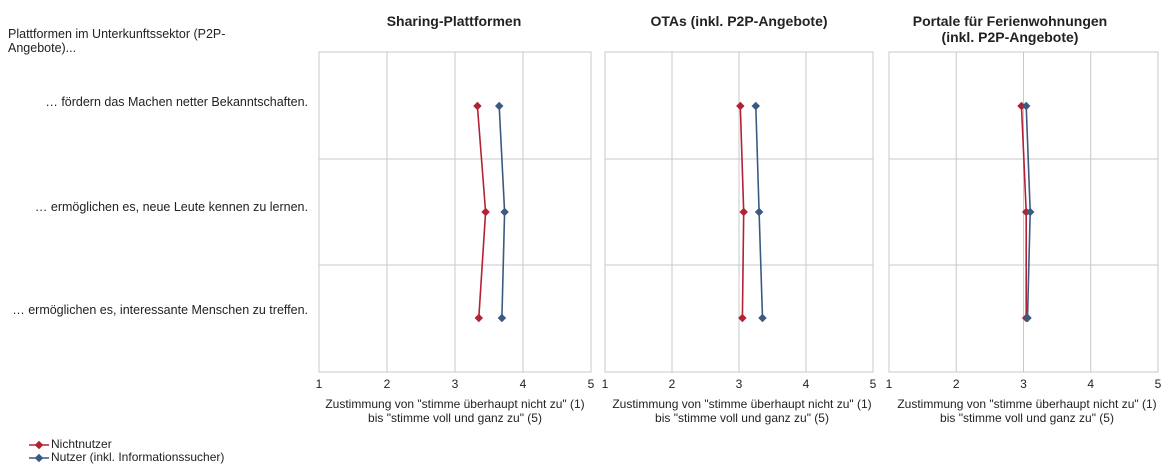  What do you see at coordinates (806, 384) in the screenshot?
I see `panel-2-tick-label: 4` at bounding box center [806, 384].